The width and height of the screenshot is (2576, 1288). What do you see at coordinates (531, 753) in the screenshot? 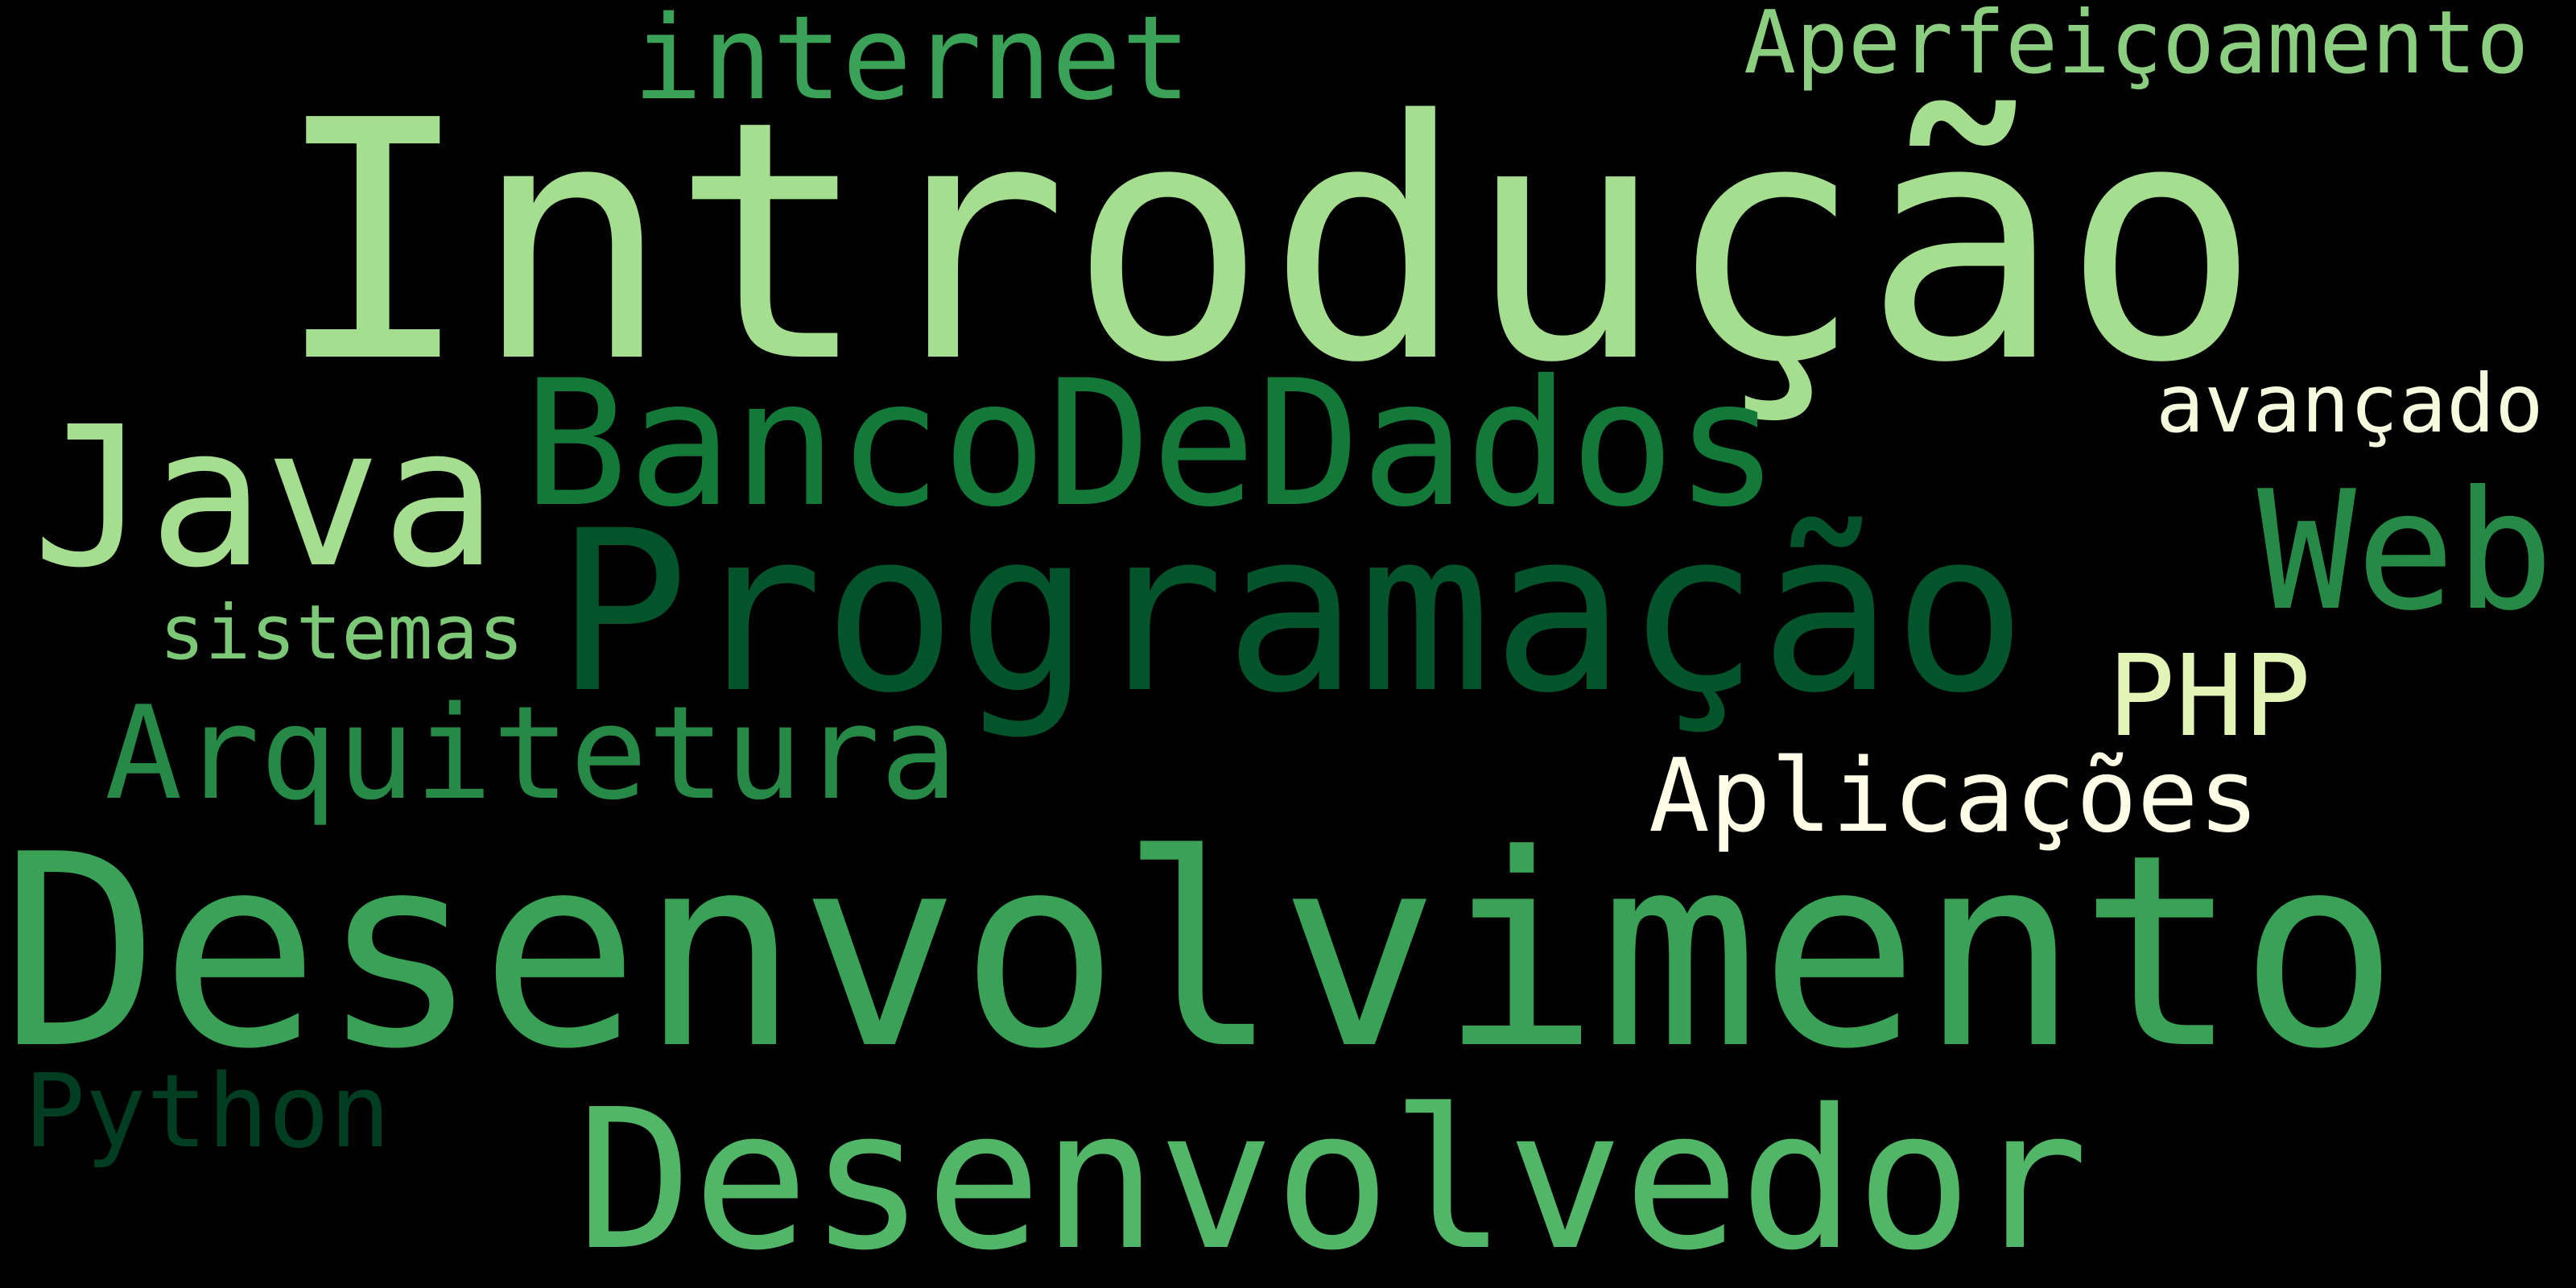
I see `word-arquitetura: Arquitetura` at bounding box center [531, 753].